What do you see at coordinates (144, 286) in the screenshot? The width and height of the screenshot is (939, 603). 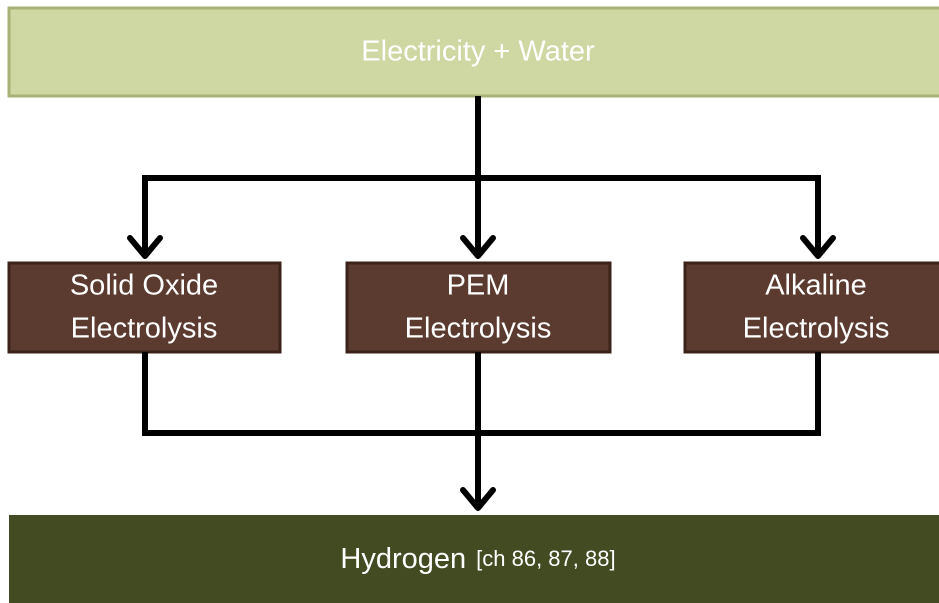 I see `process-label: Solid Oxide` at bounding box center [144, 286].